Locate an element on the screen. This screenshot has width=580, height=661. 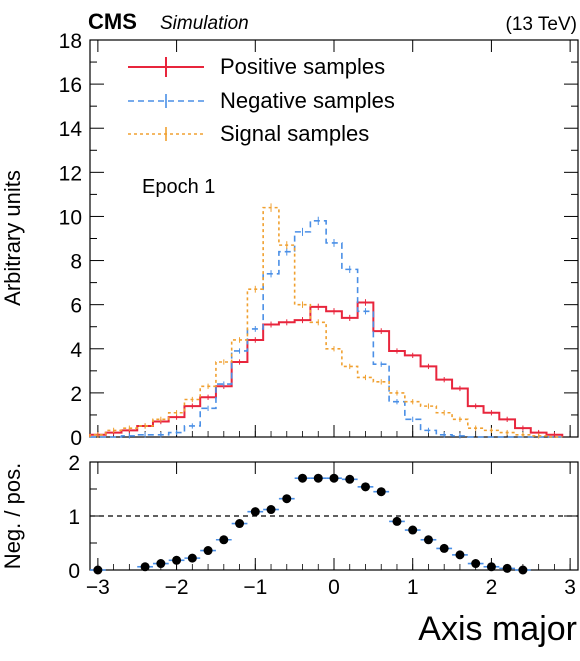
top-ytick-label: 14 is located at coordinates (71, 129).